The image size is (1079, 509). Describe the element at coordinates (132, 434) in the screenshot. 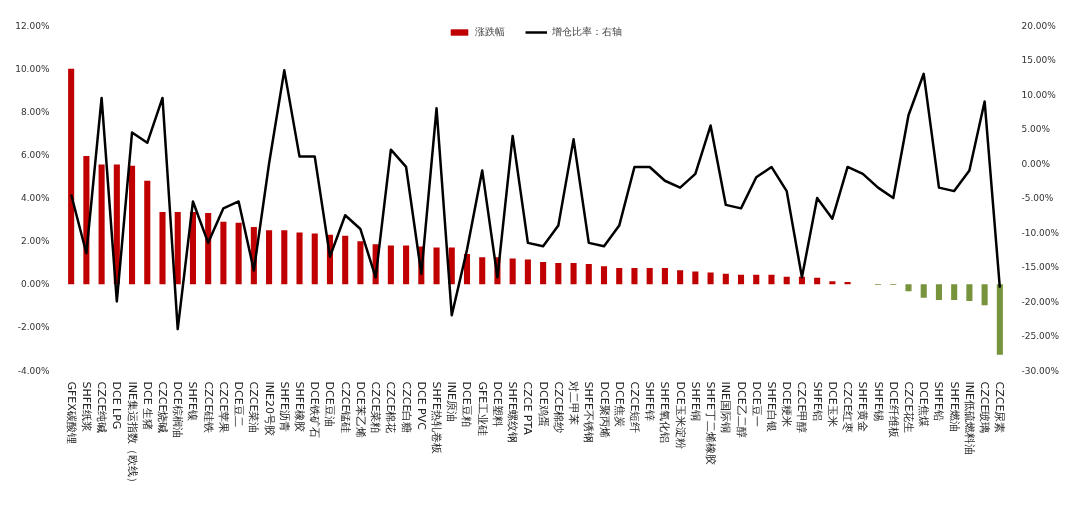

I see `x-tick-label: INE集运指数（欧线）` at that location.